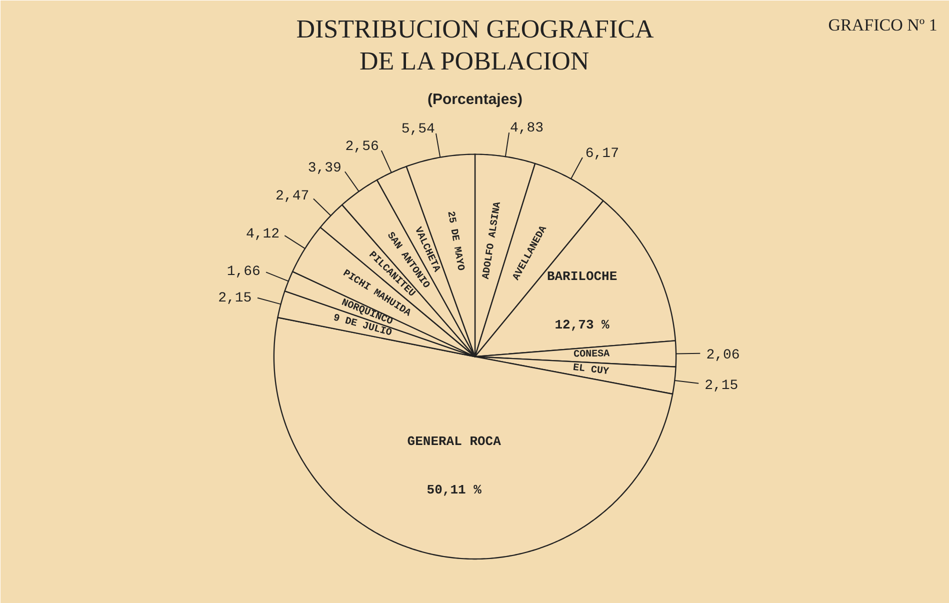  Describe the element at coordinates (362, 147) in the screenshot. I see `data-label: 2,56` at that location.